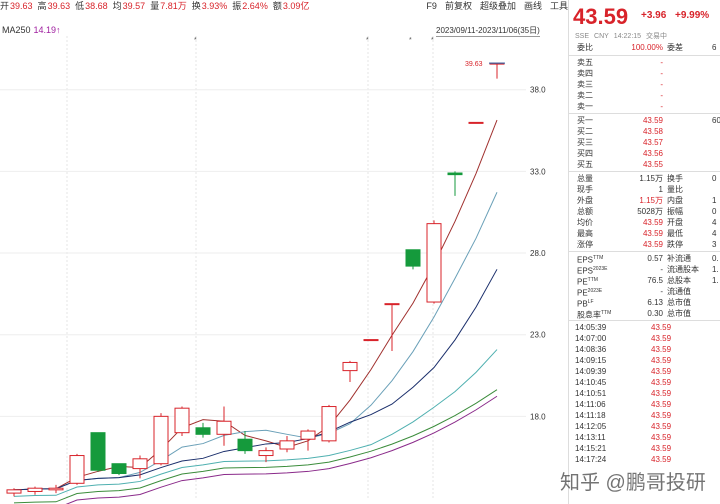 The width and height of the screenshot is (720, 504). What do you see at coordinates (623, 36) in the screenshot?
I see `exchange-info: SSE CNY 14:22:15 交易中` at bounding box center [623, 36].